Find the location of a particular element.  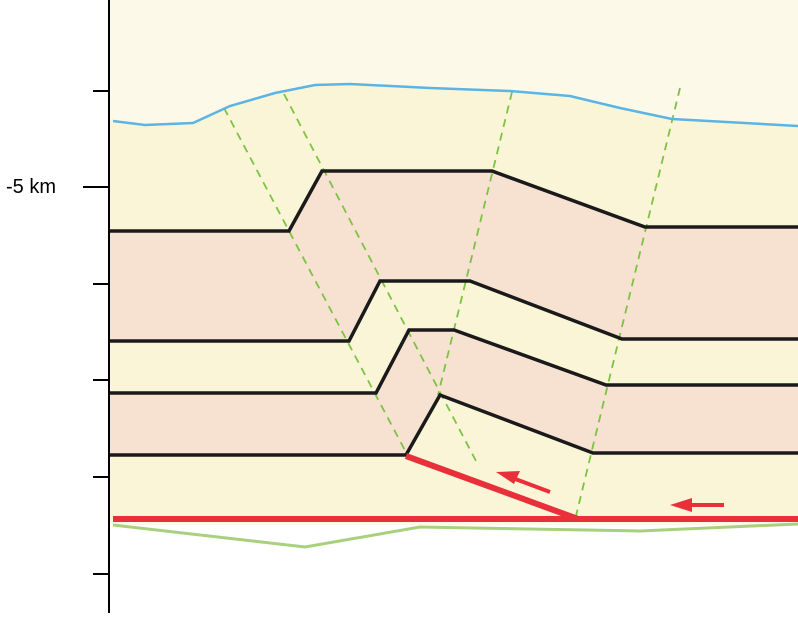

depth-axis-label: -5 km is located at coordinates (31, 187).